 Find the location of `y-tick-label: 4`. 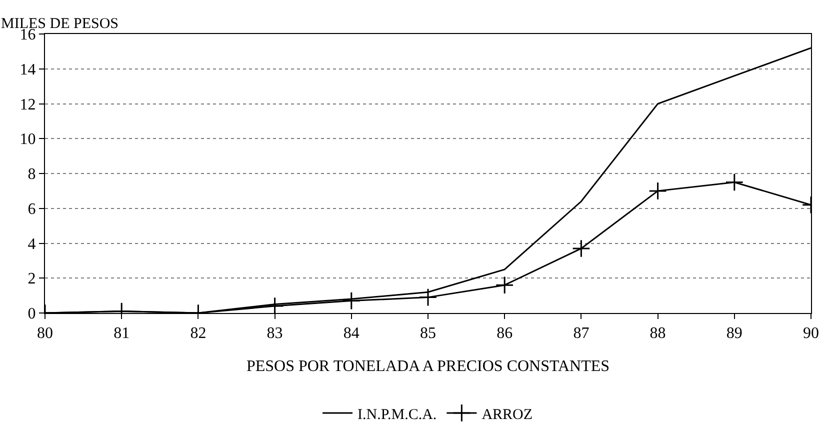

y-tick-label: 4 is located at coordinates (32, 244).